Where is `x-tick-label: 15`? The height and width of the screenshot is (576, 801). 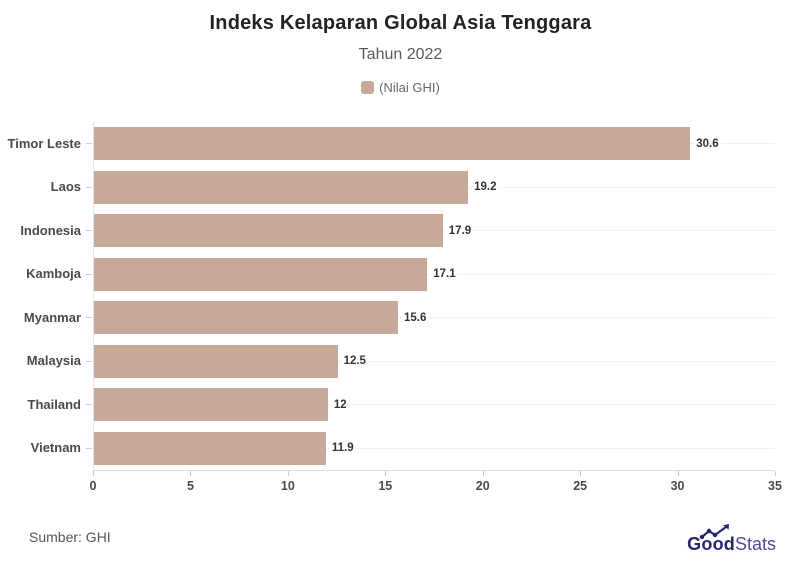 x-tick-label: 15 is located at coordinates (385, 486).